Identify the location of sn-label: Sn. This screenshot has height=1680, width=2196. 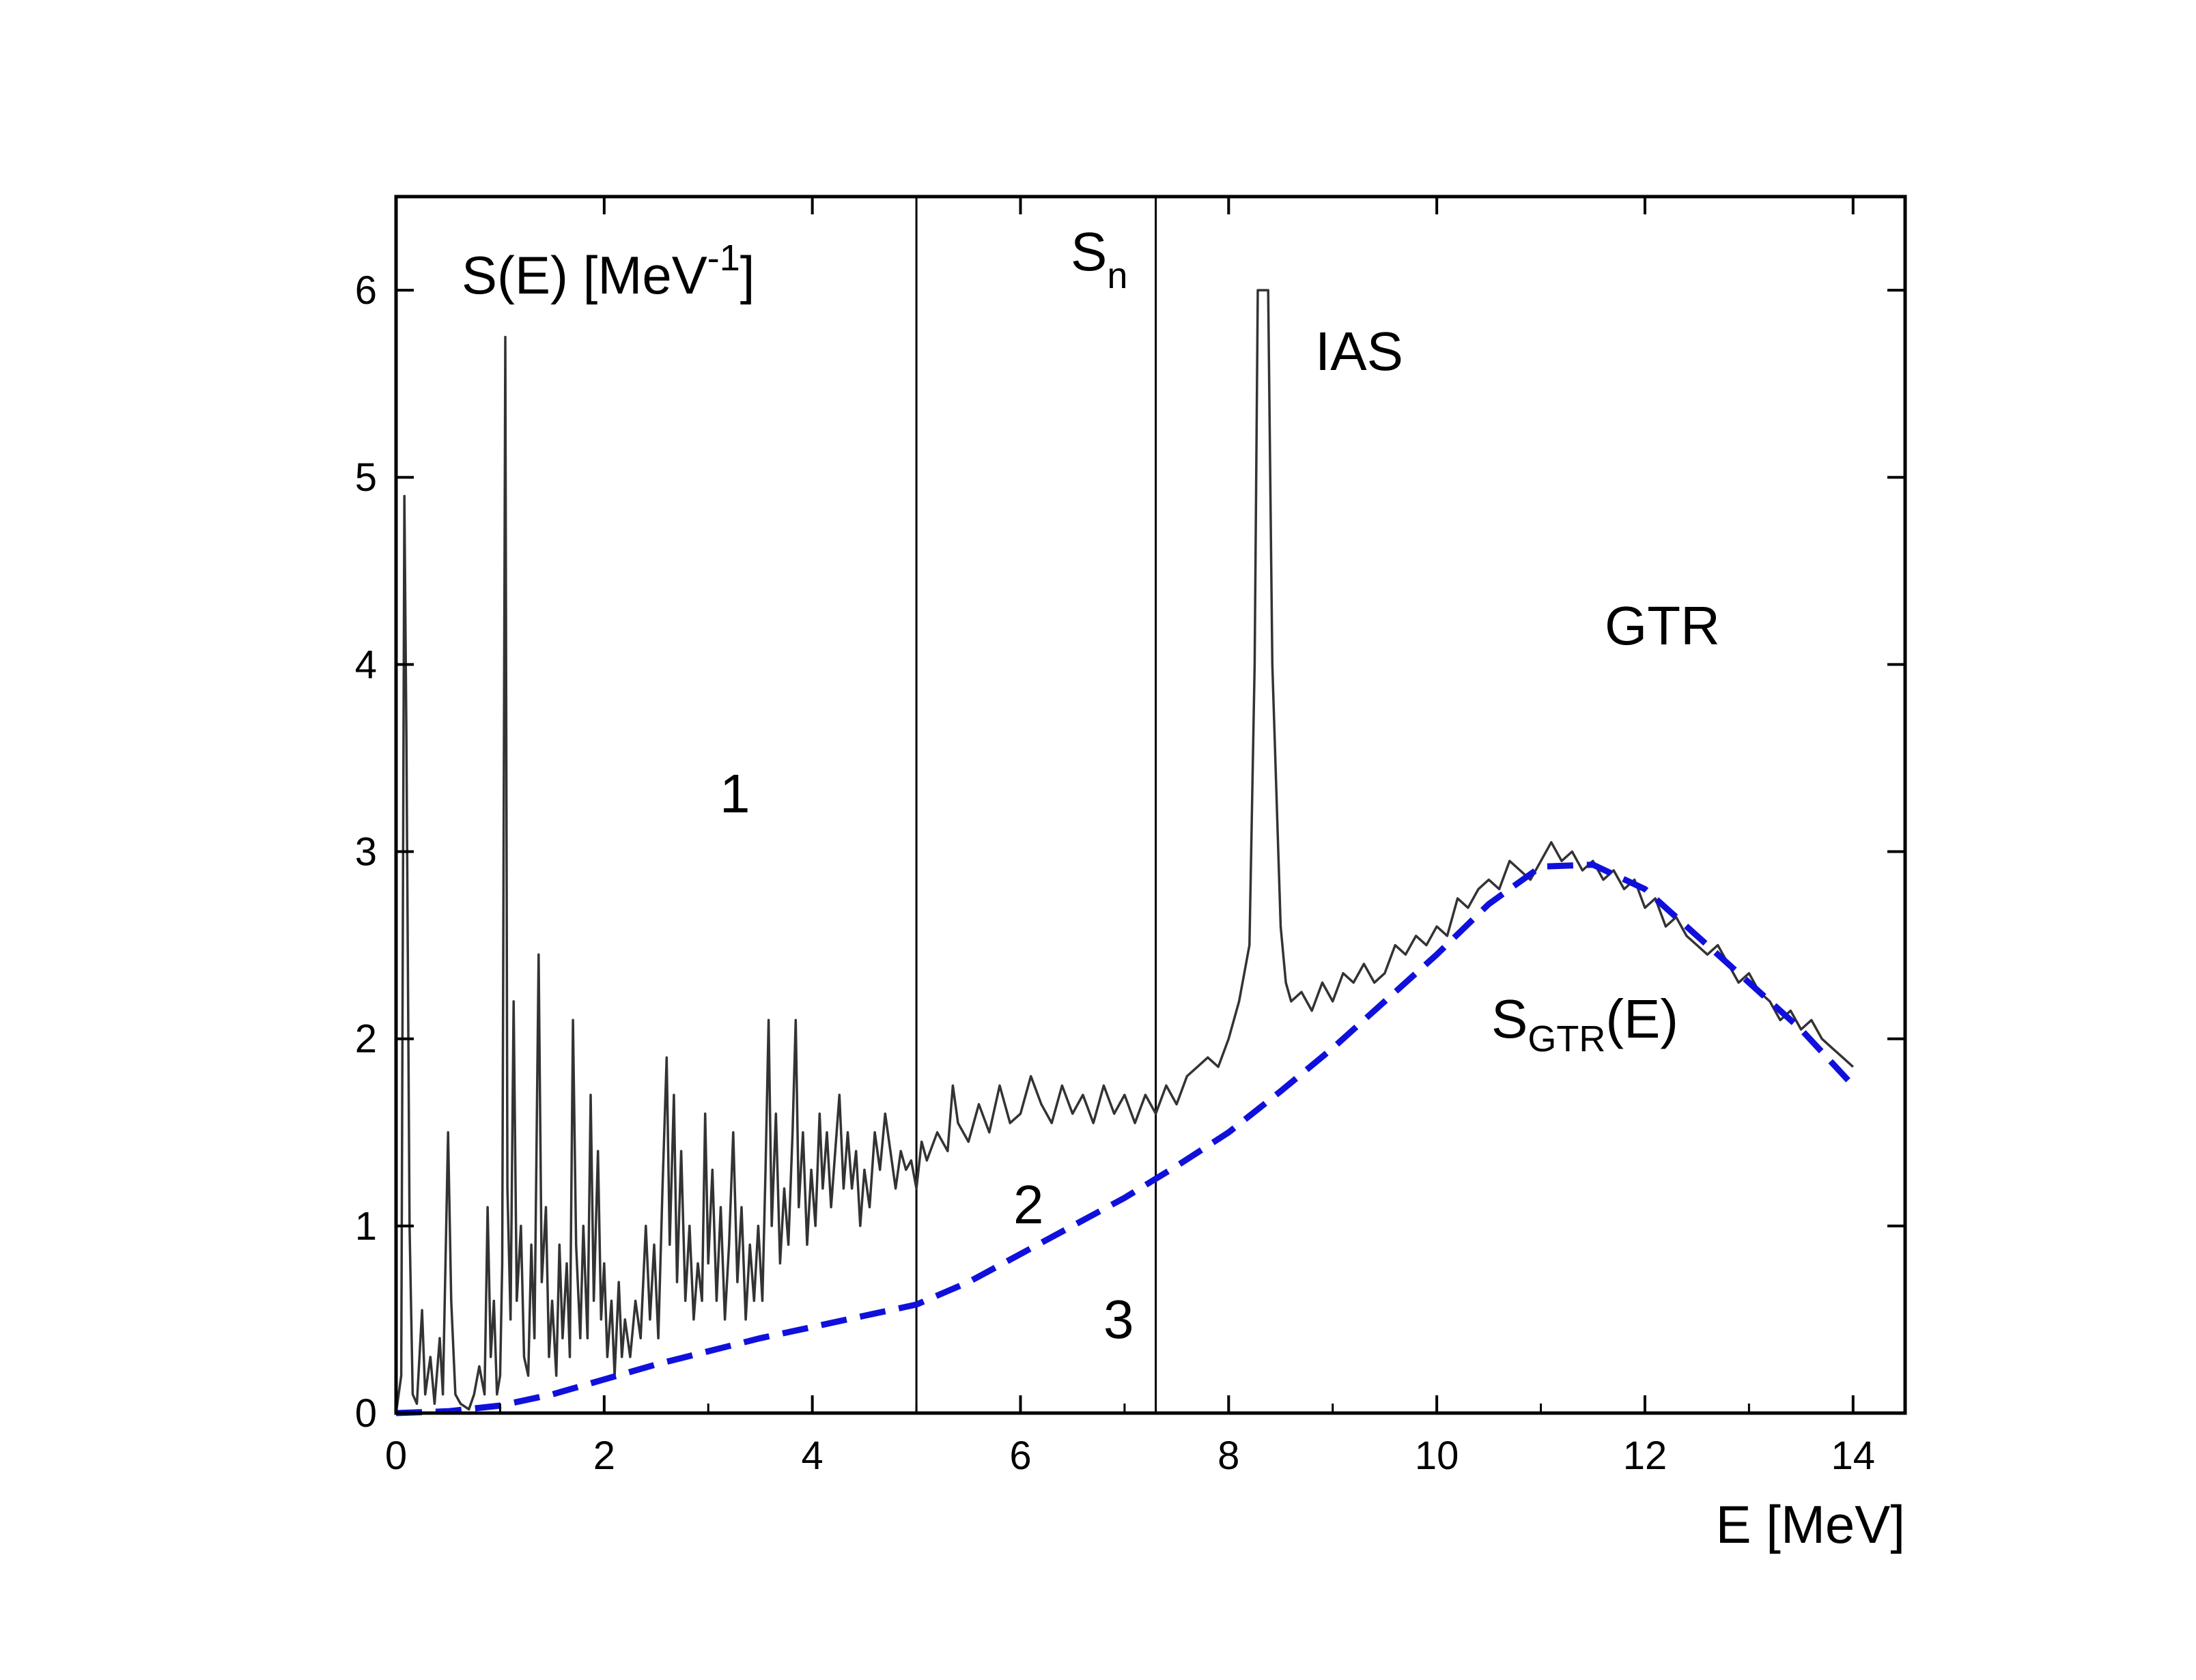
(1099, 258).